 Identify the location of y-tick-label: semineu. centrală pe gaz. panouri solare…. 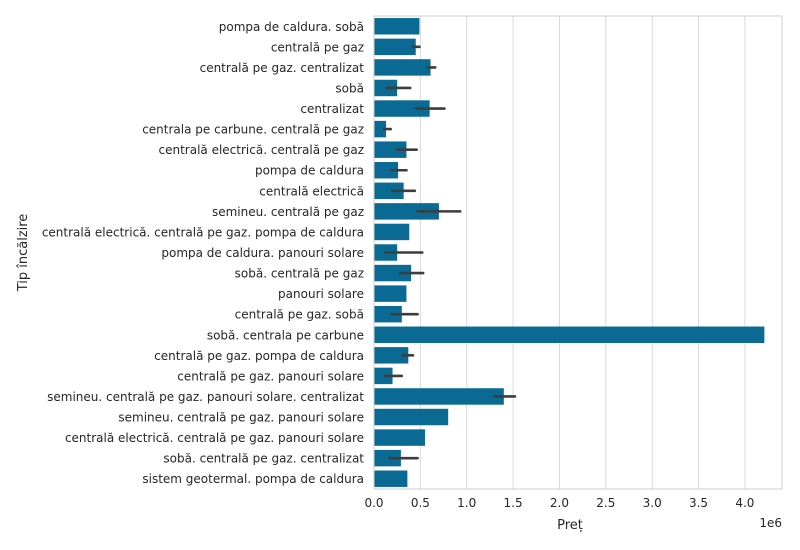
(205, 397).